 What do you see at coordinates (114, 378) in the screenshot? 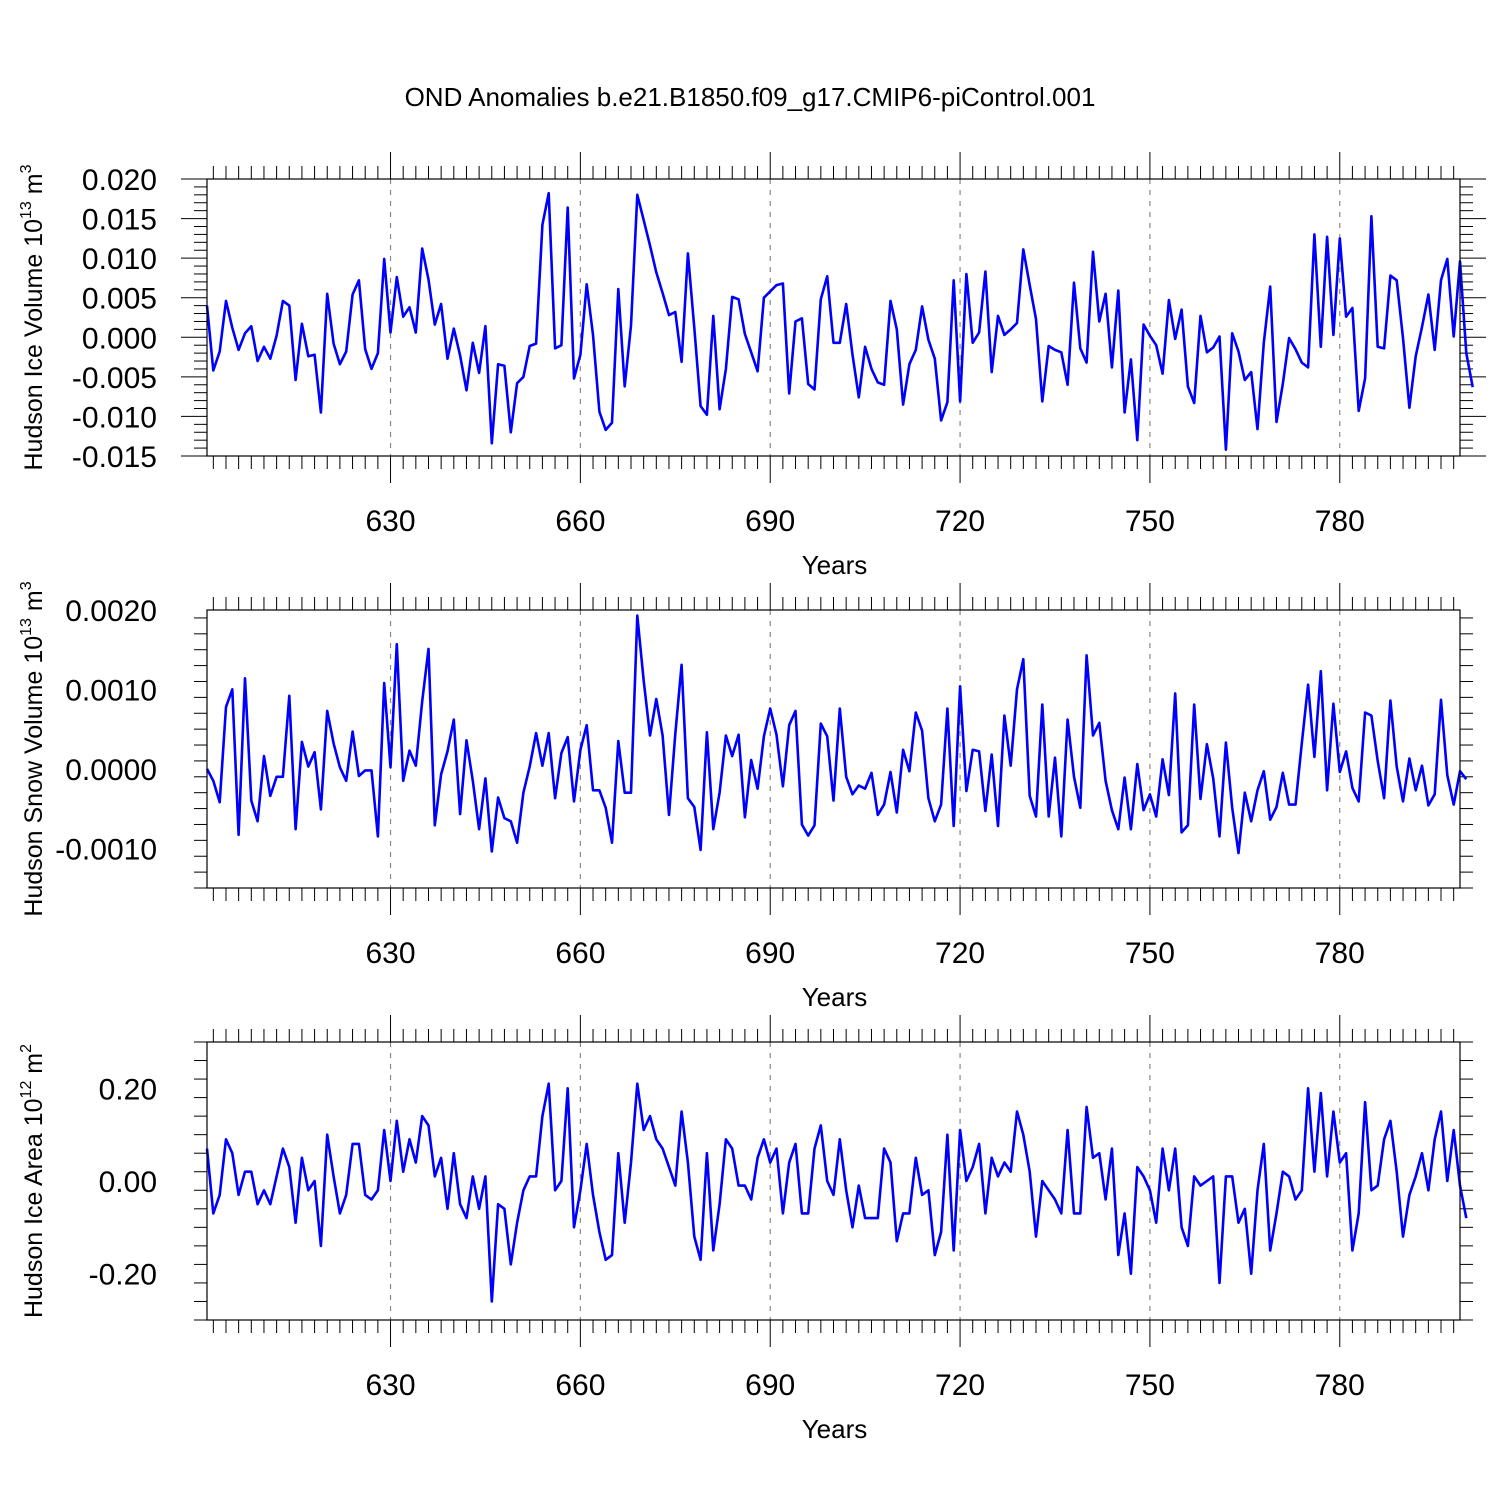
I see `y-tick-label: -0.005` at bounding box center [114, 378].